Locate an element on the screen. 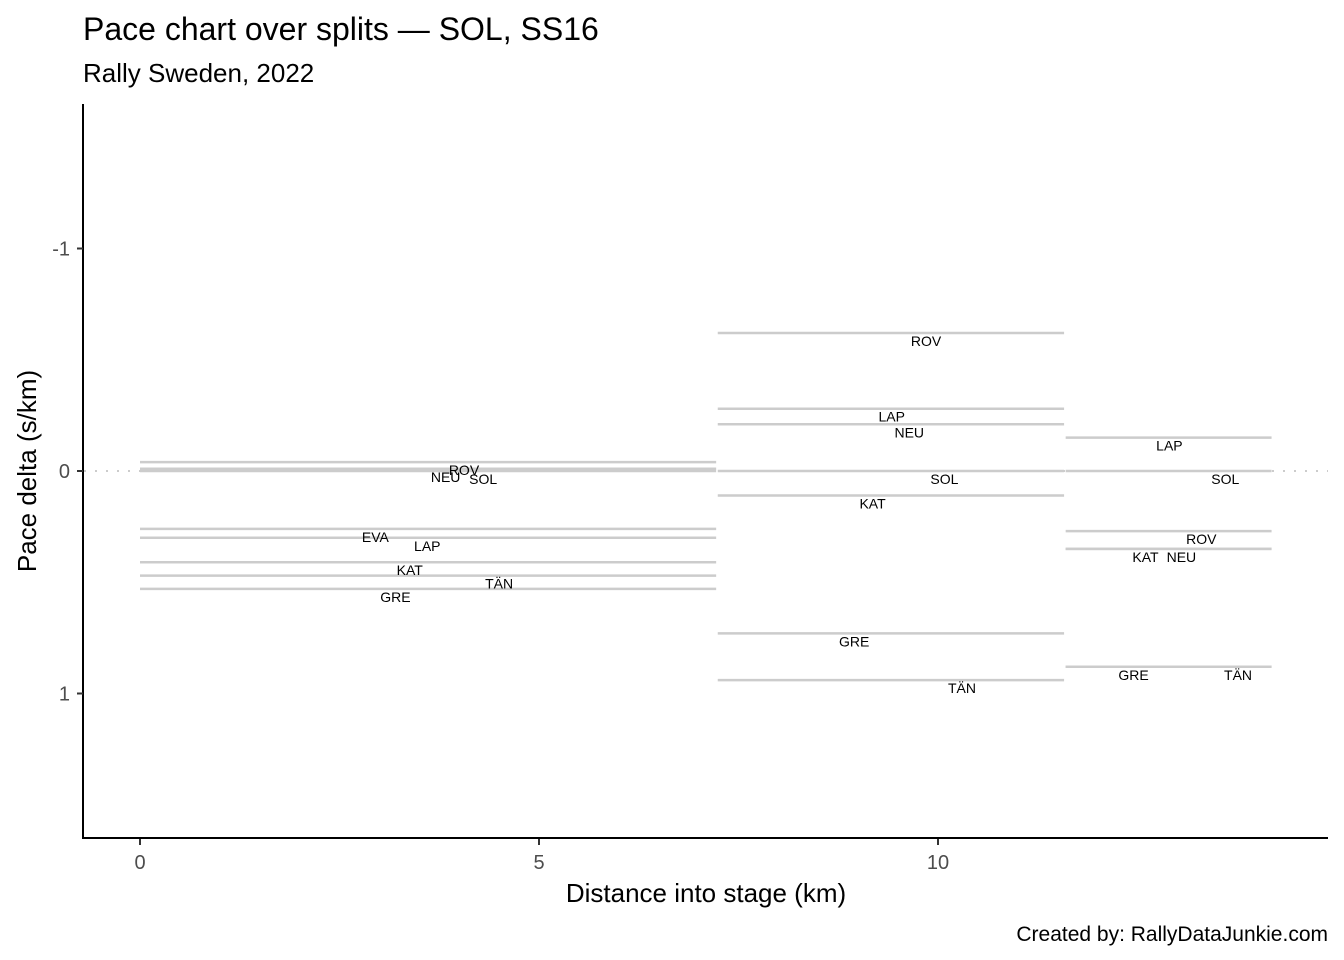 This screenshot has height=960, width=1344. x-axis-ticks: 0 5 10 is located at coordinates (541, 856).